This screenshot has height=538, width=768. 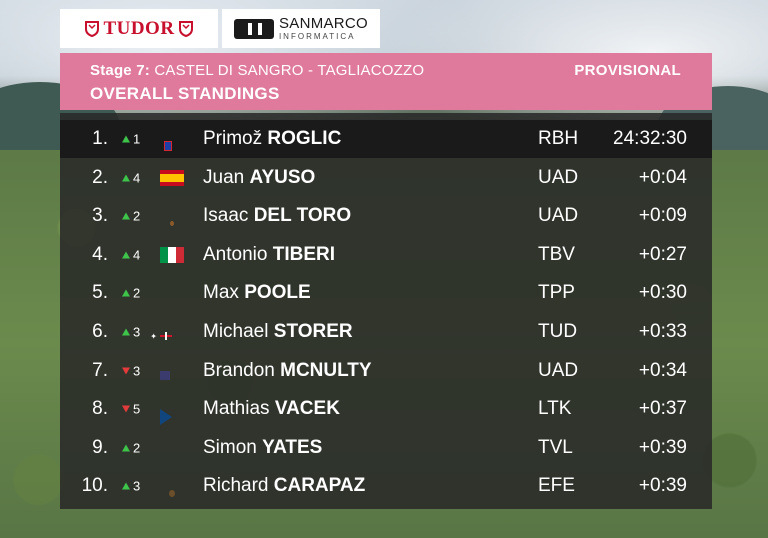 What do you see at coordinates (386, 178) in the screenshot?
I see `table-row: 2. 4 Juan AYUSO UAD +0:04` at bounding box center [386, 178].